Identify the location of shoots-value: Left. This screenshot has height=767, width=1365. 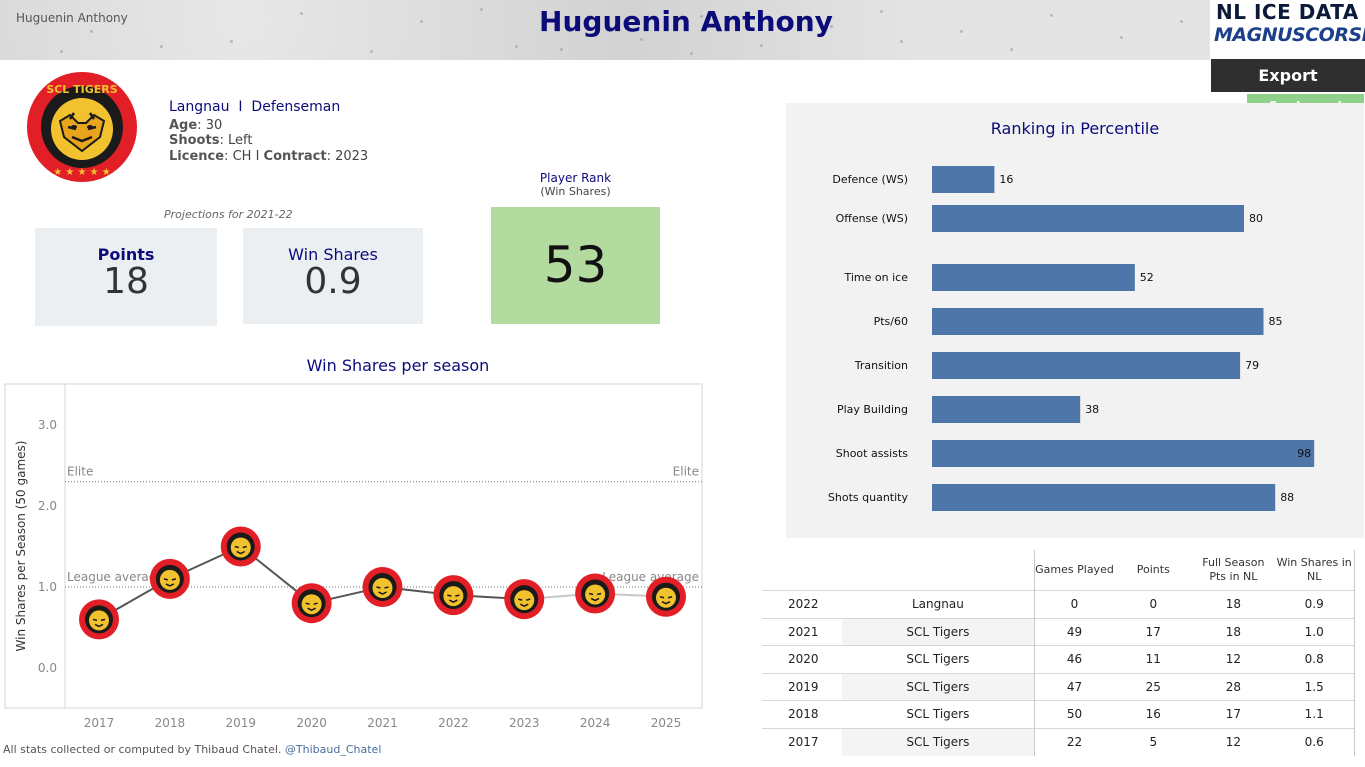
(240, 140).